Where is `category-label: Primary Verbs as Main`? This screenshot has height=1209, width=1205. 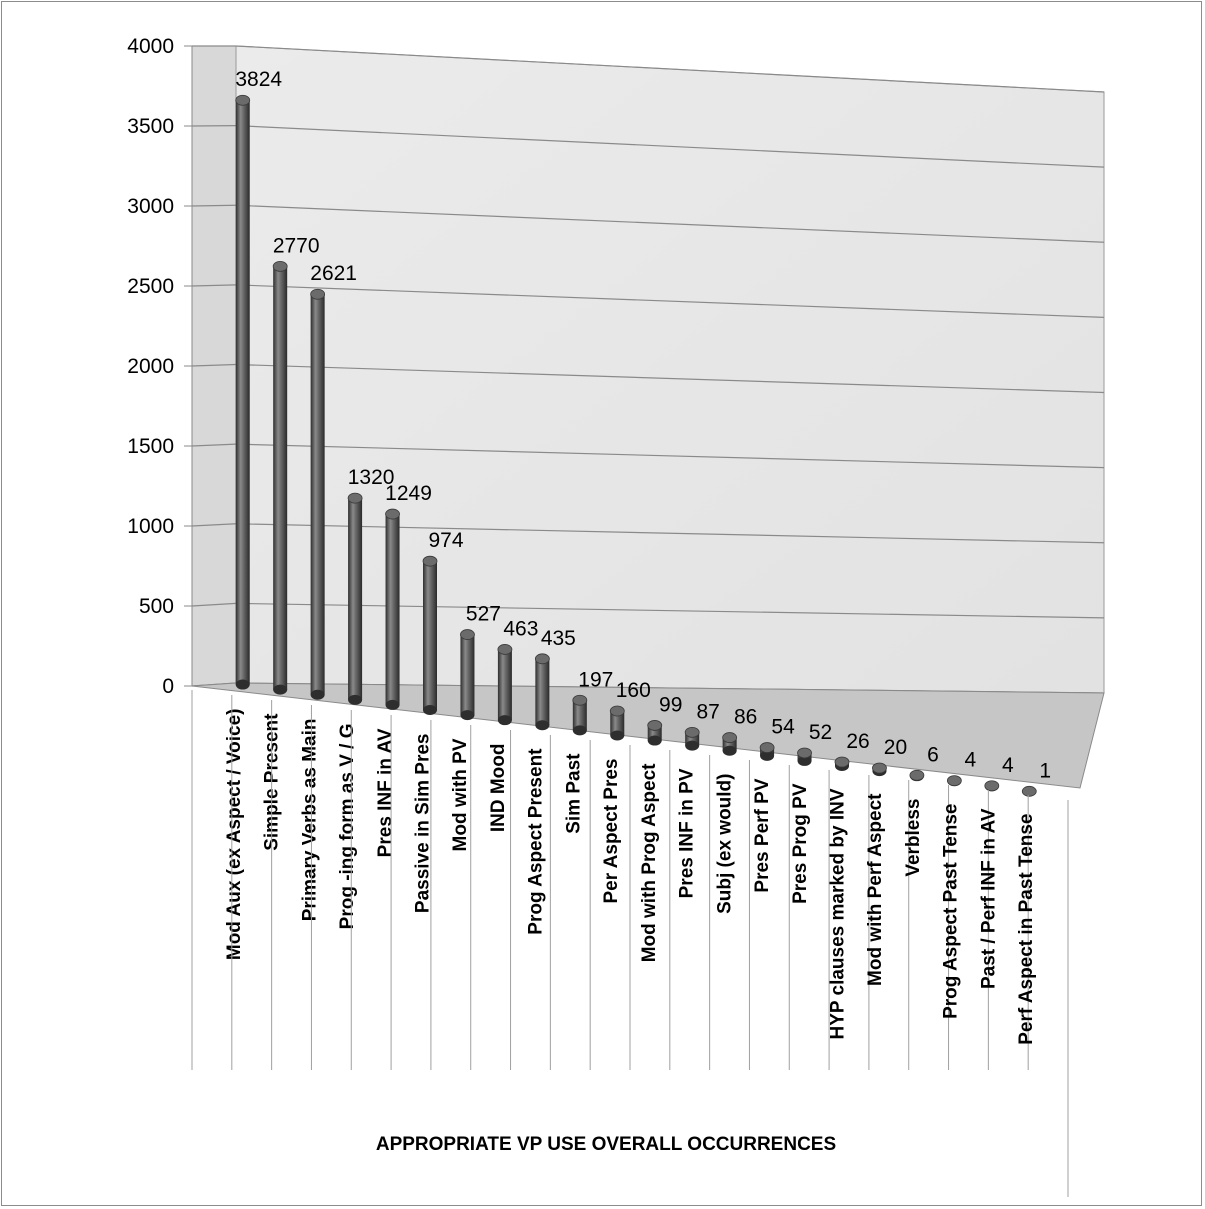
category-label: Primary Verbs as Main is located at coordinates (309, 820).